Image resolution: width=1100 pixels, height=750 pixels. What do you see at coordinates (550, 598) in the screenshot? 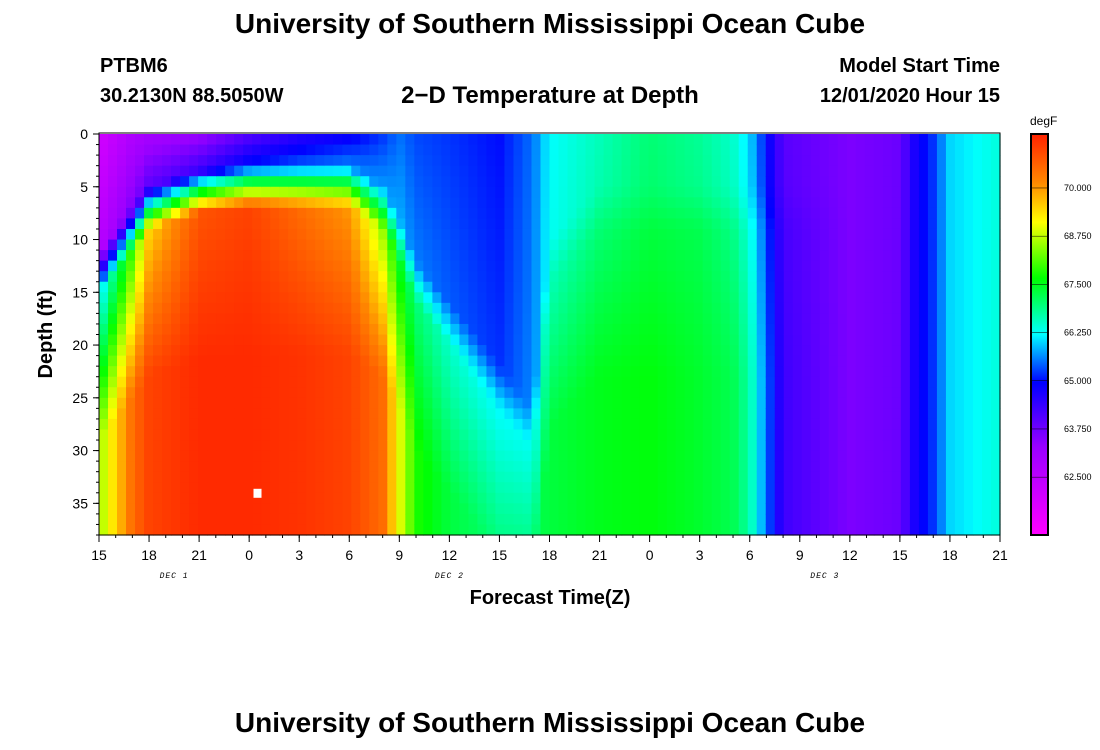
I see `x-axis-label: Forecast Time(Z)` at bounding box center [550, 598].